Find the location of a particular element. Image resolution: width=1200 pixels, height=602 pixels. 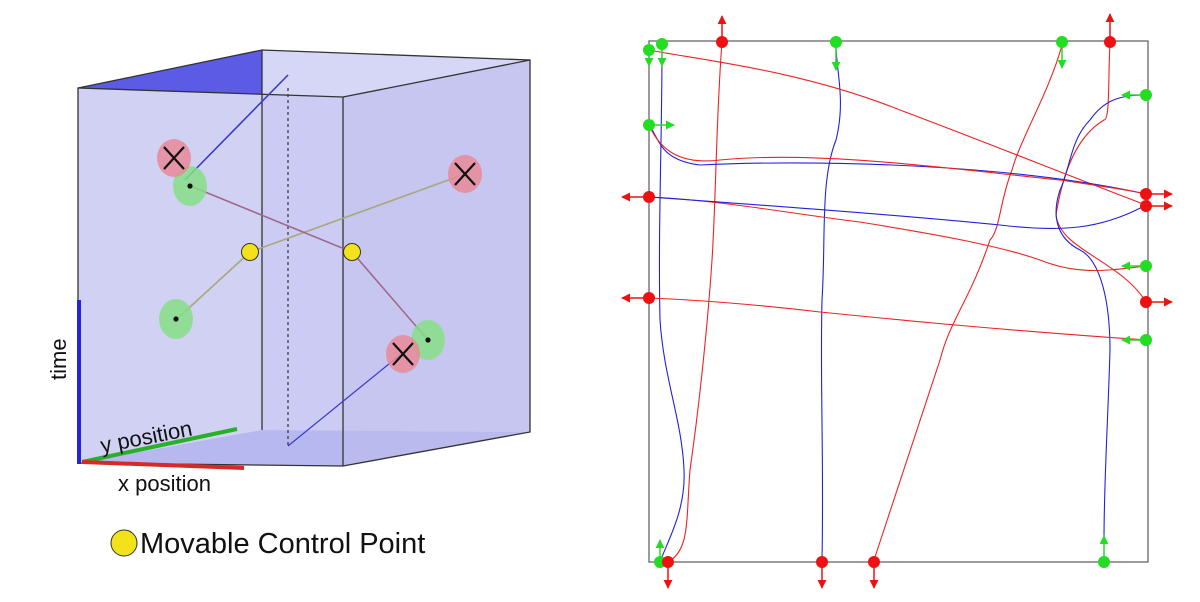

time-axis-label: time is located at coordinates (58, 359).